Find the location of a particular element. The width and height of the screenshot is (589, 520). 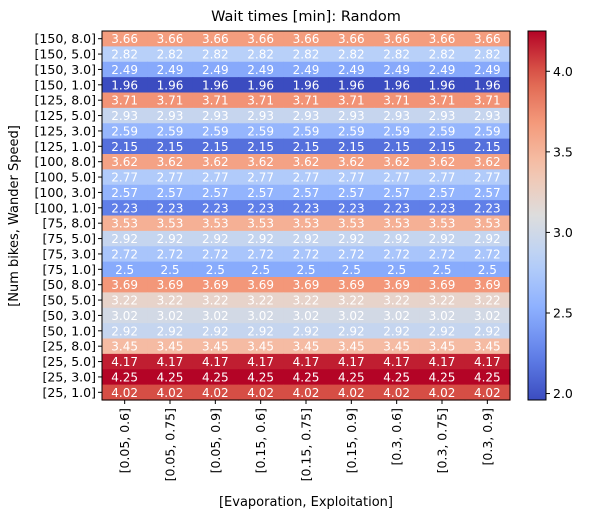

y-tick-label: [125, 8.0] is located at coordinates (65, 100).